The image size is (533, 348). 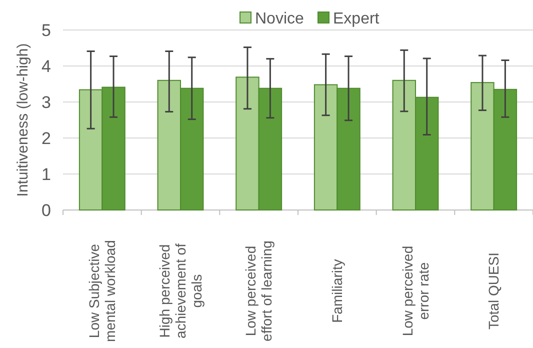 What do you see at coordinates (46, 138) in the screenshot?
I see `y-tick-label: 2` at bounding box center [46, 138].